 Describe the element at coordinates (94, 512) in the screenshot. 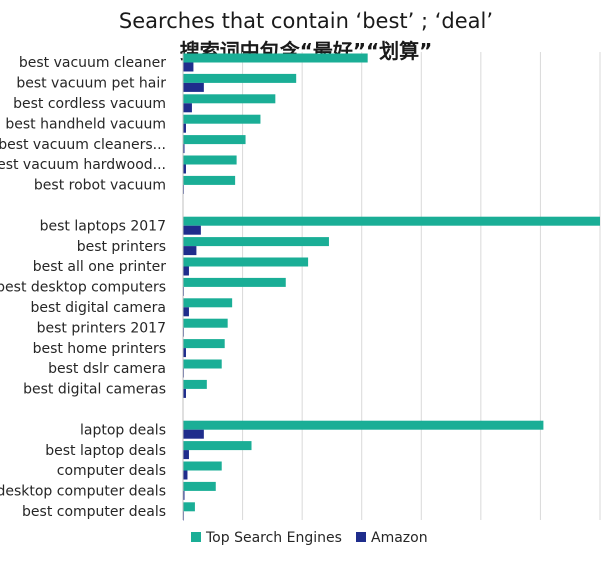

I see `category-label: best computer deals` at that location.